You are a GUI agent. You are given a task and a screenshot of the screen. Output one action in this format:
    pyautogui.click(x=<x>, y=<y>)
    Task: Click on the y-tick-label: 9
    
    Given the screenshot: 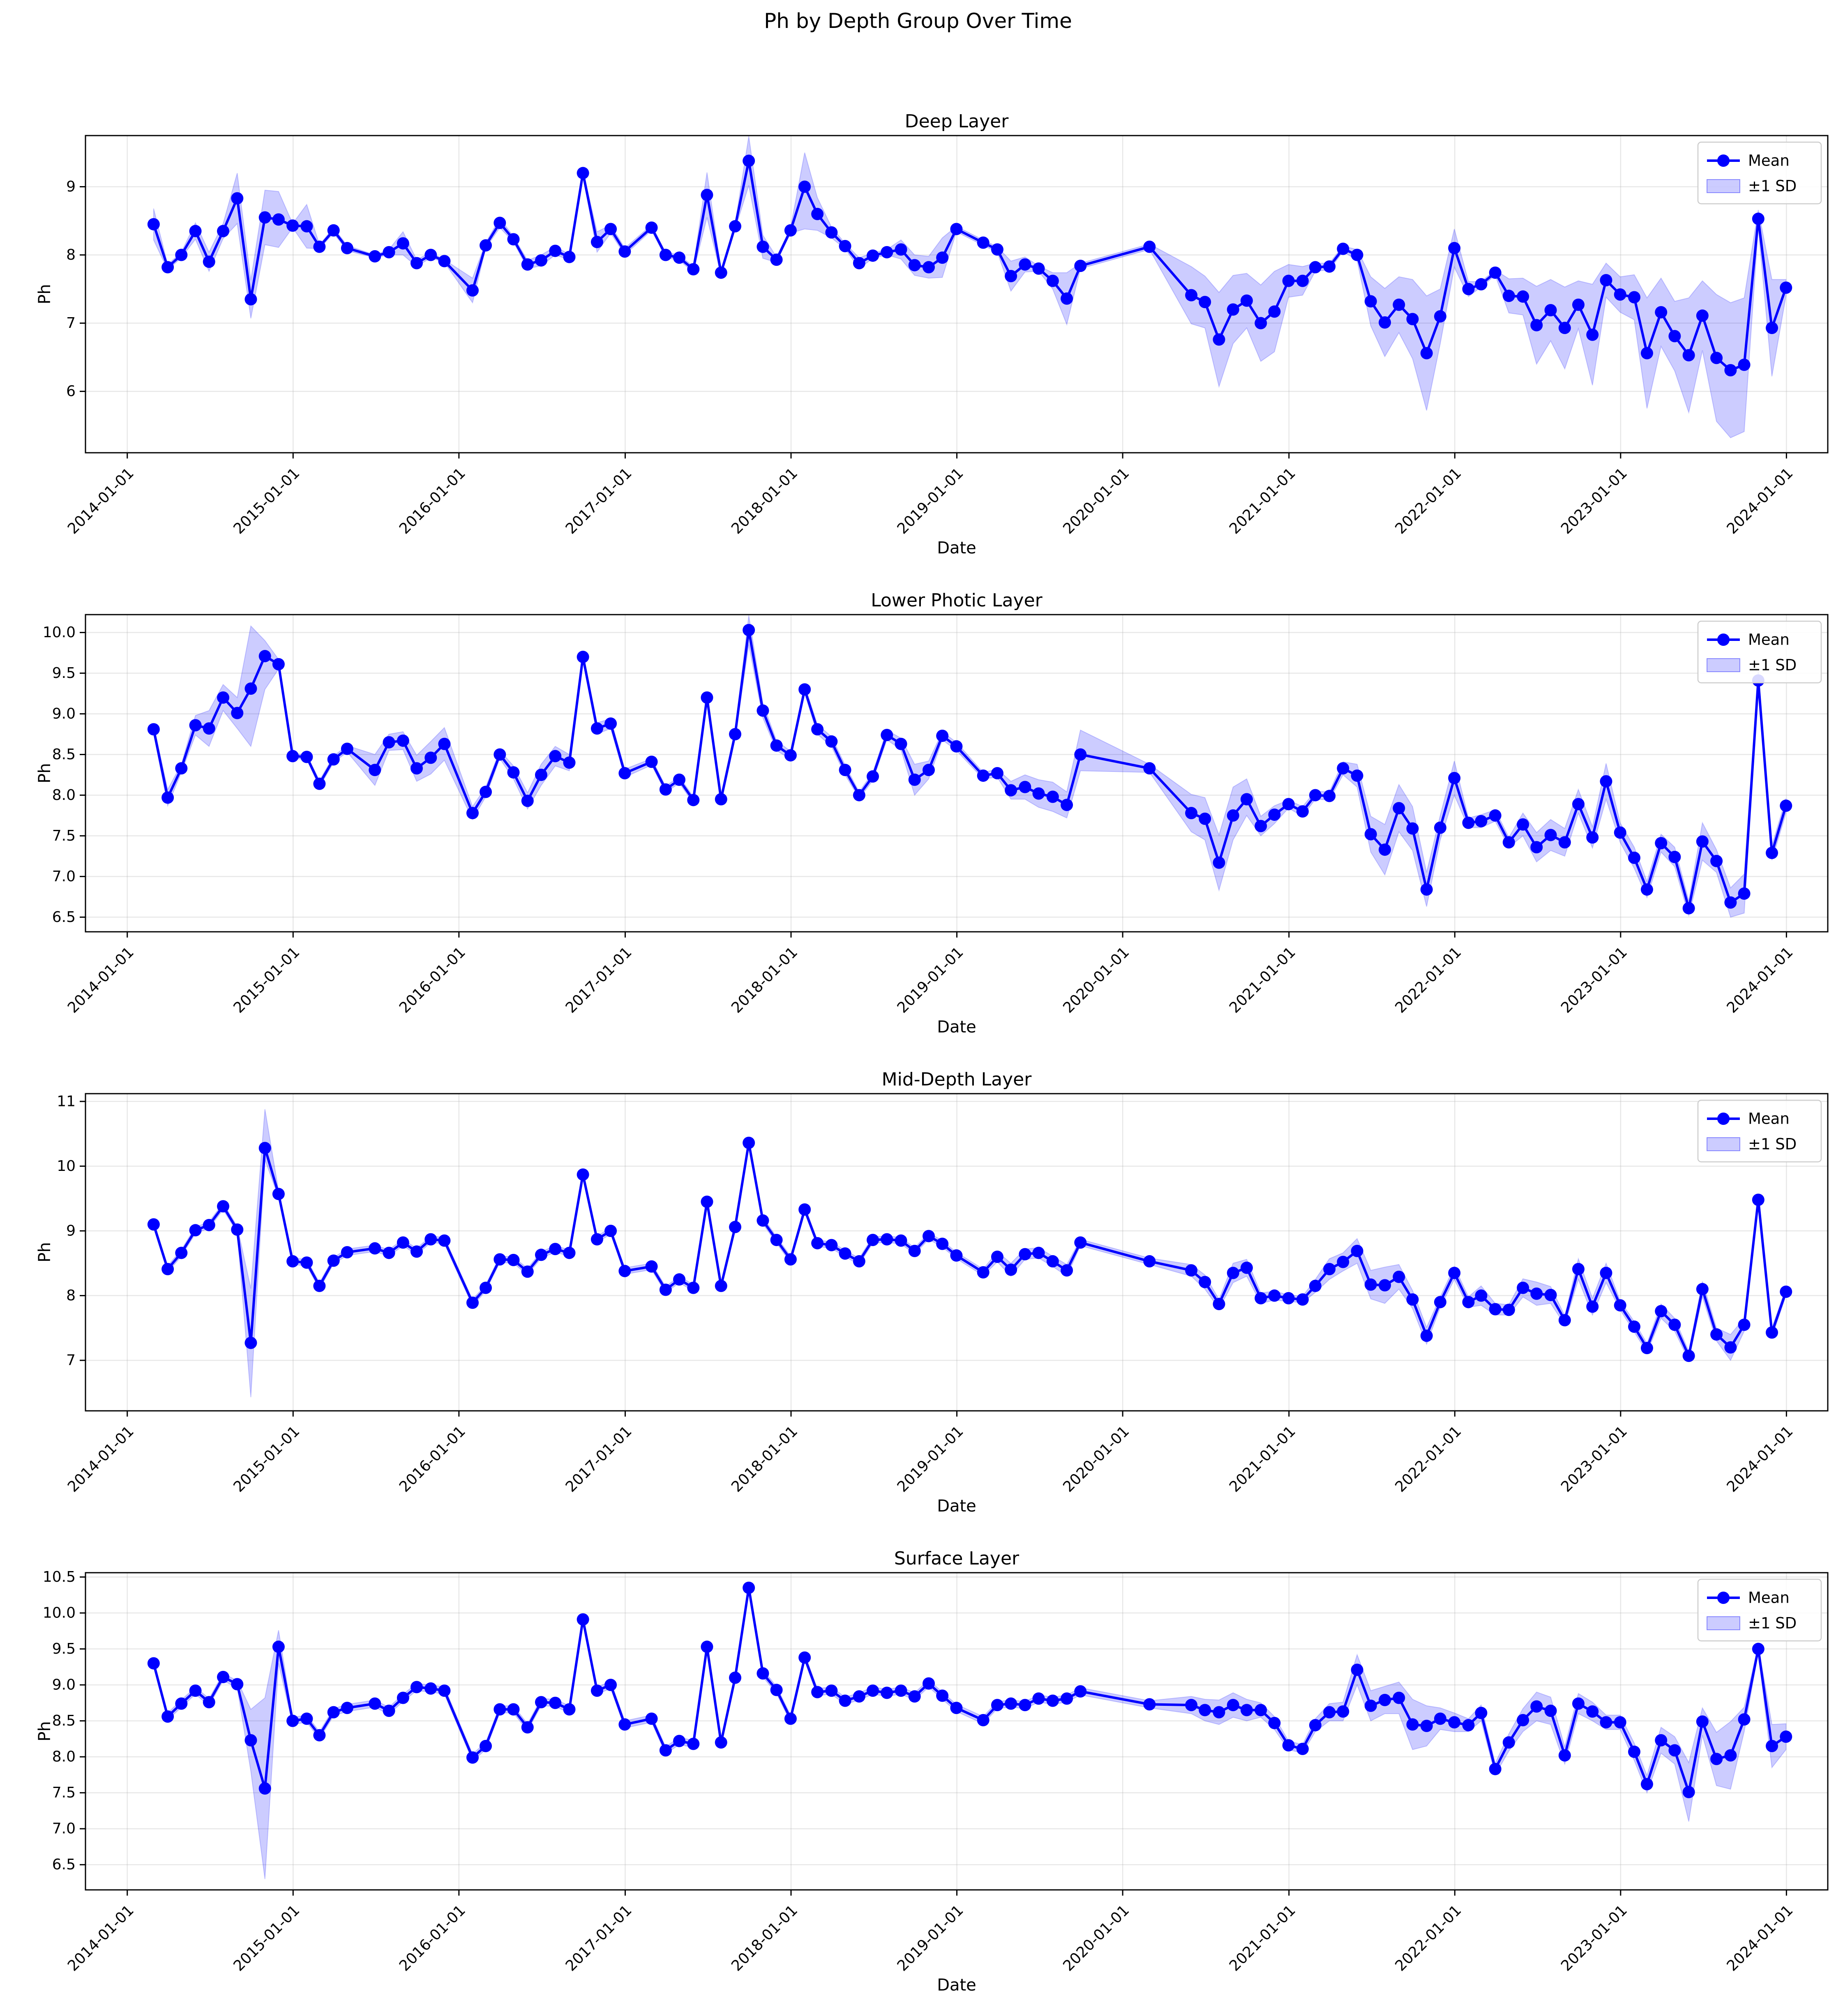 What is the action you would take?
    pyautogui.click(x=71, y=186)
    